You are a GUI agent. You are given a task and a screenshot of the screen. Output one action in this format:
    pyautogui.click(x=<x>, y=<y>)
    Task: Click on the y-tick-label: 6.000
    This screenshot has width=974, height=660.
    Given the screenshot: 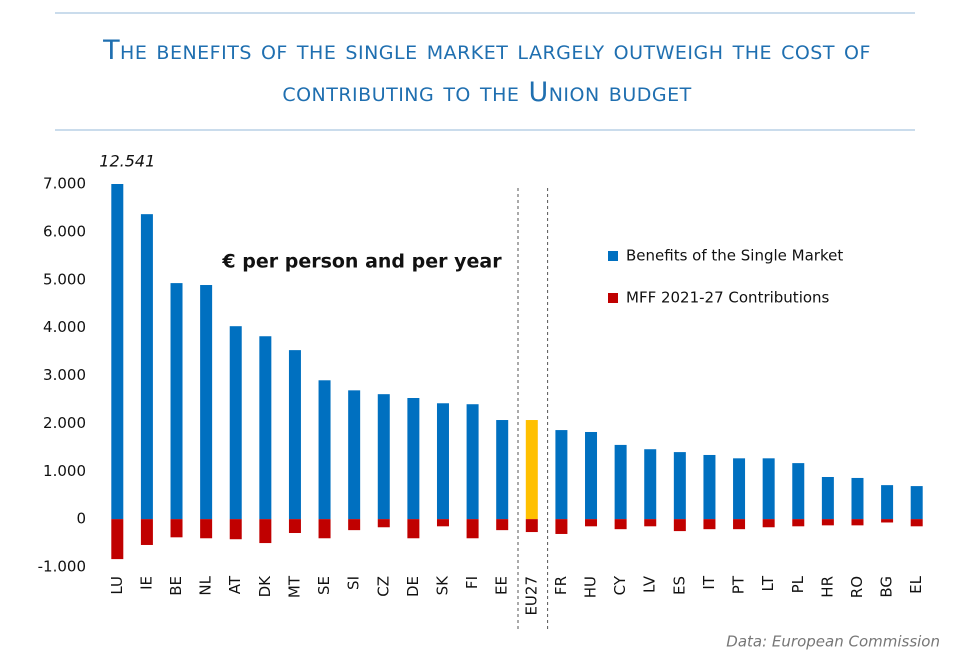 What is the action you would take?
    pyautogui.click(x=64, y=231)
    